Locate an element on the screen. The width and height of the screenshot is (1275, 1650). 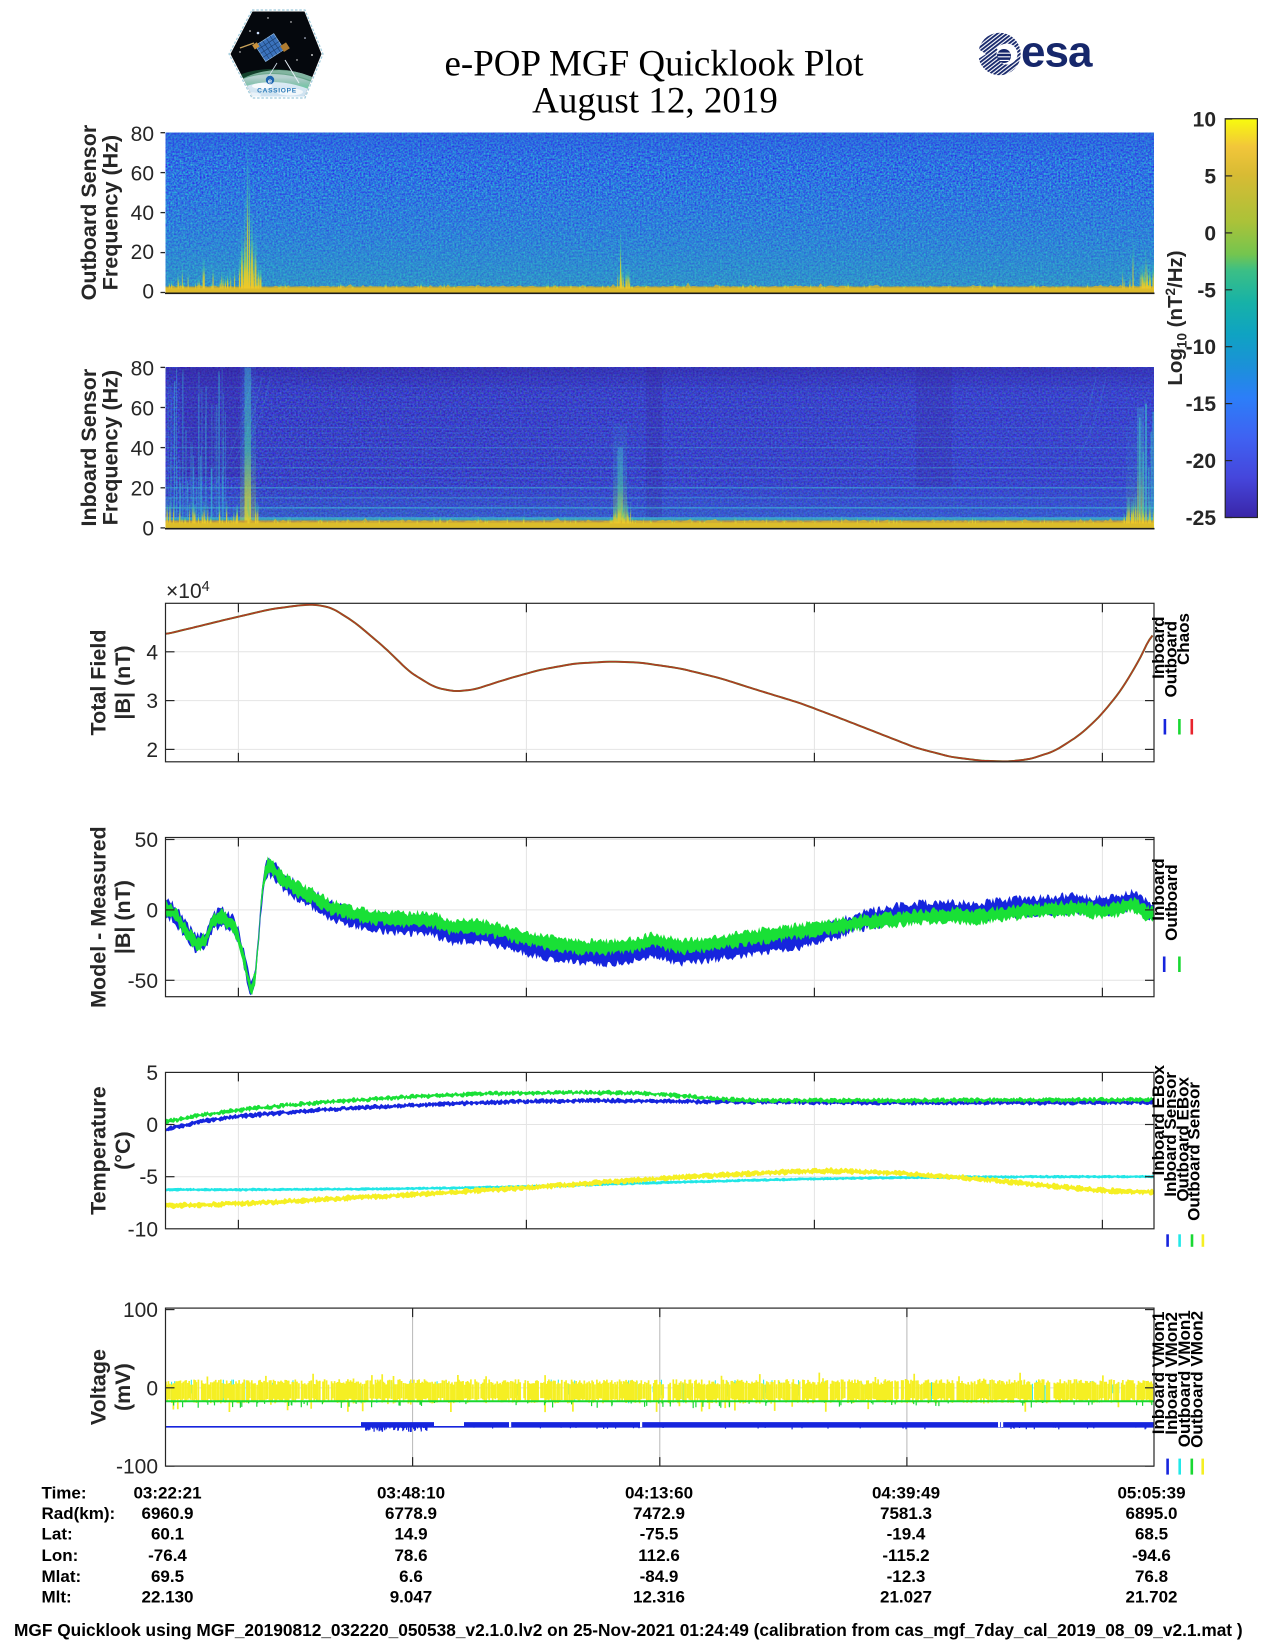
svg-text: 03:48:10 is located at coordinates (411, 1493).